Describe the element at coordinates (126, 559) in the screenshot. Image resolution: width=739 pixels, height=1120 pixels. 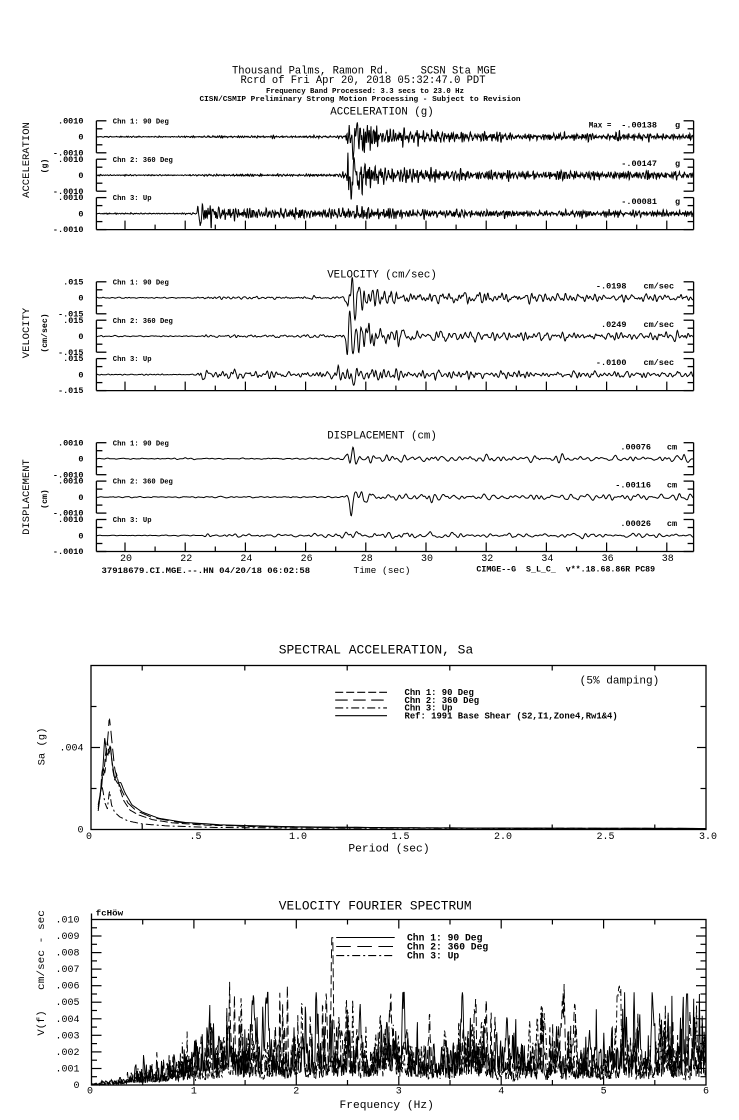
I see `svg-text: 20` at that location.